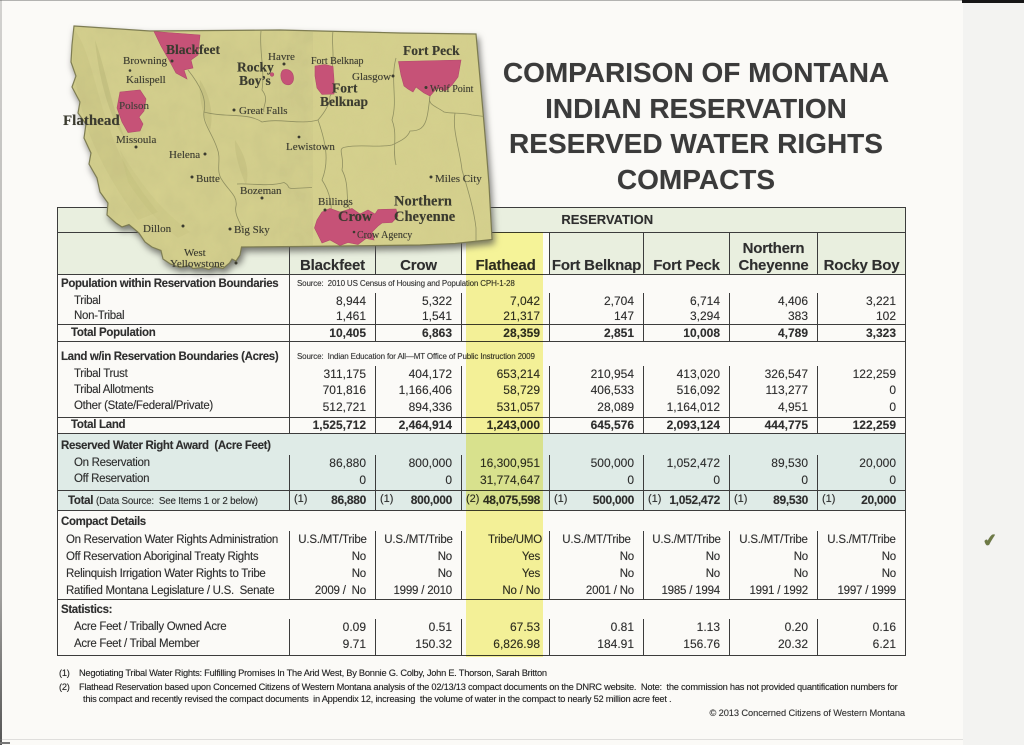 Image resolution: width=1024 pixels, height=745 pixels. Describe the element at coordinates (281, 57) in the screenshot. I see `svg-text: Havre` at that location.